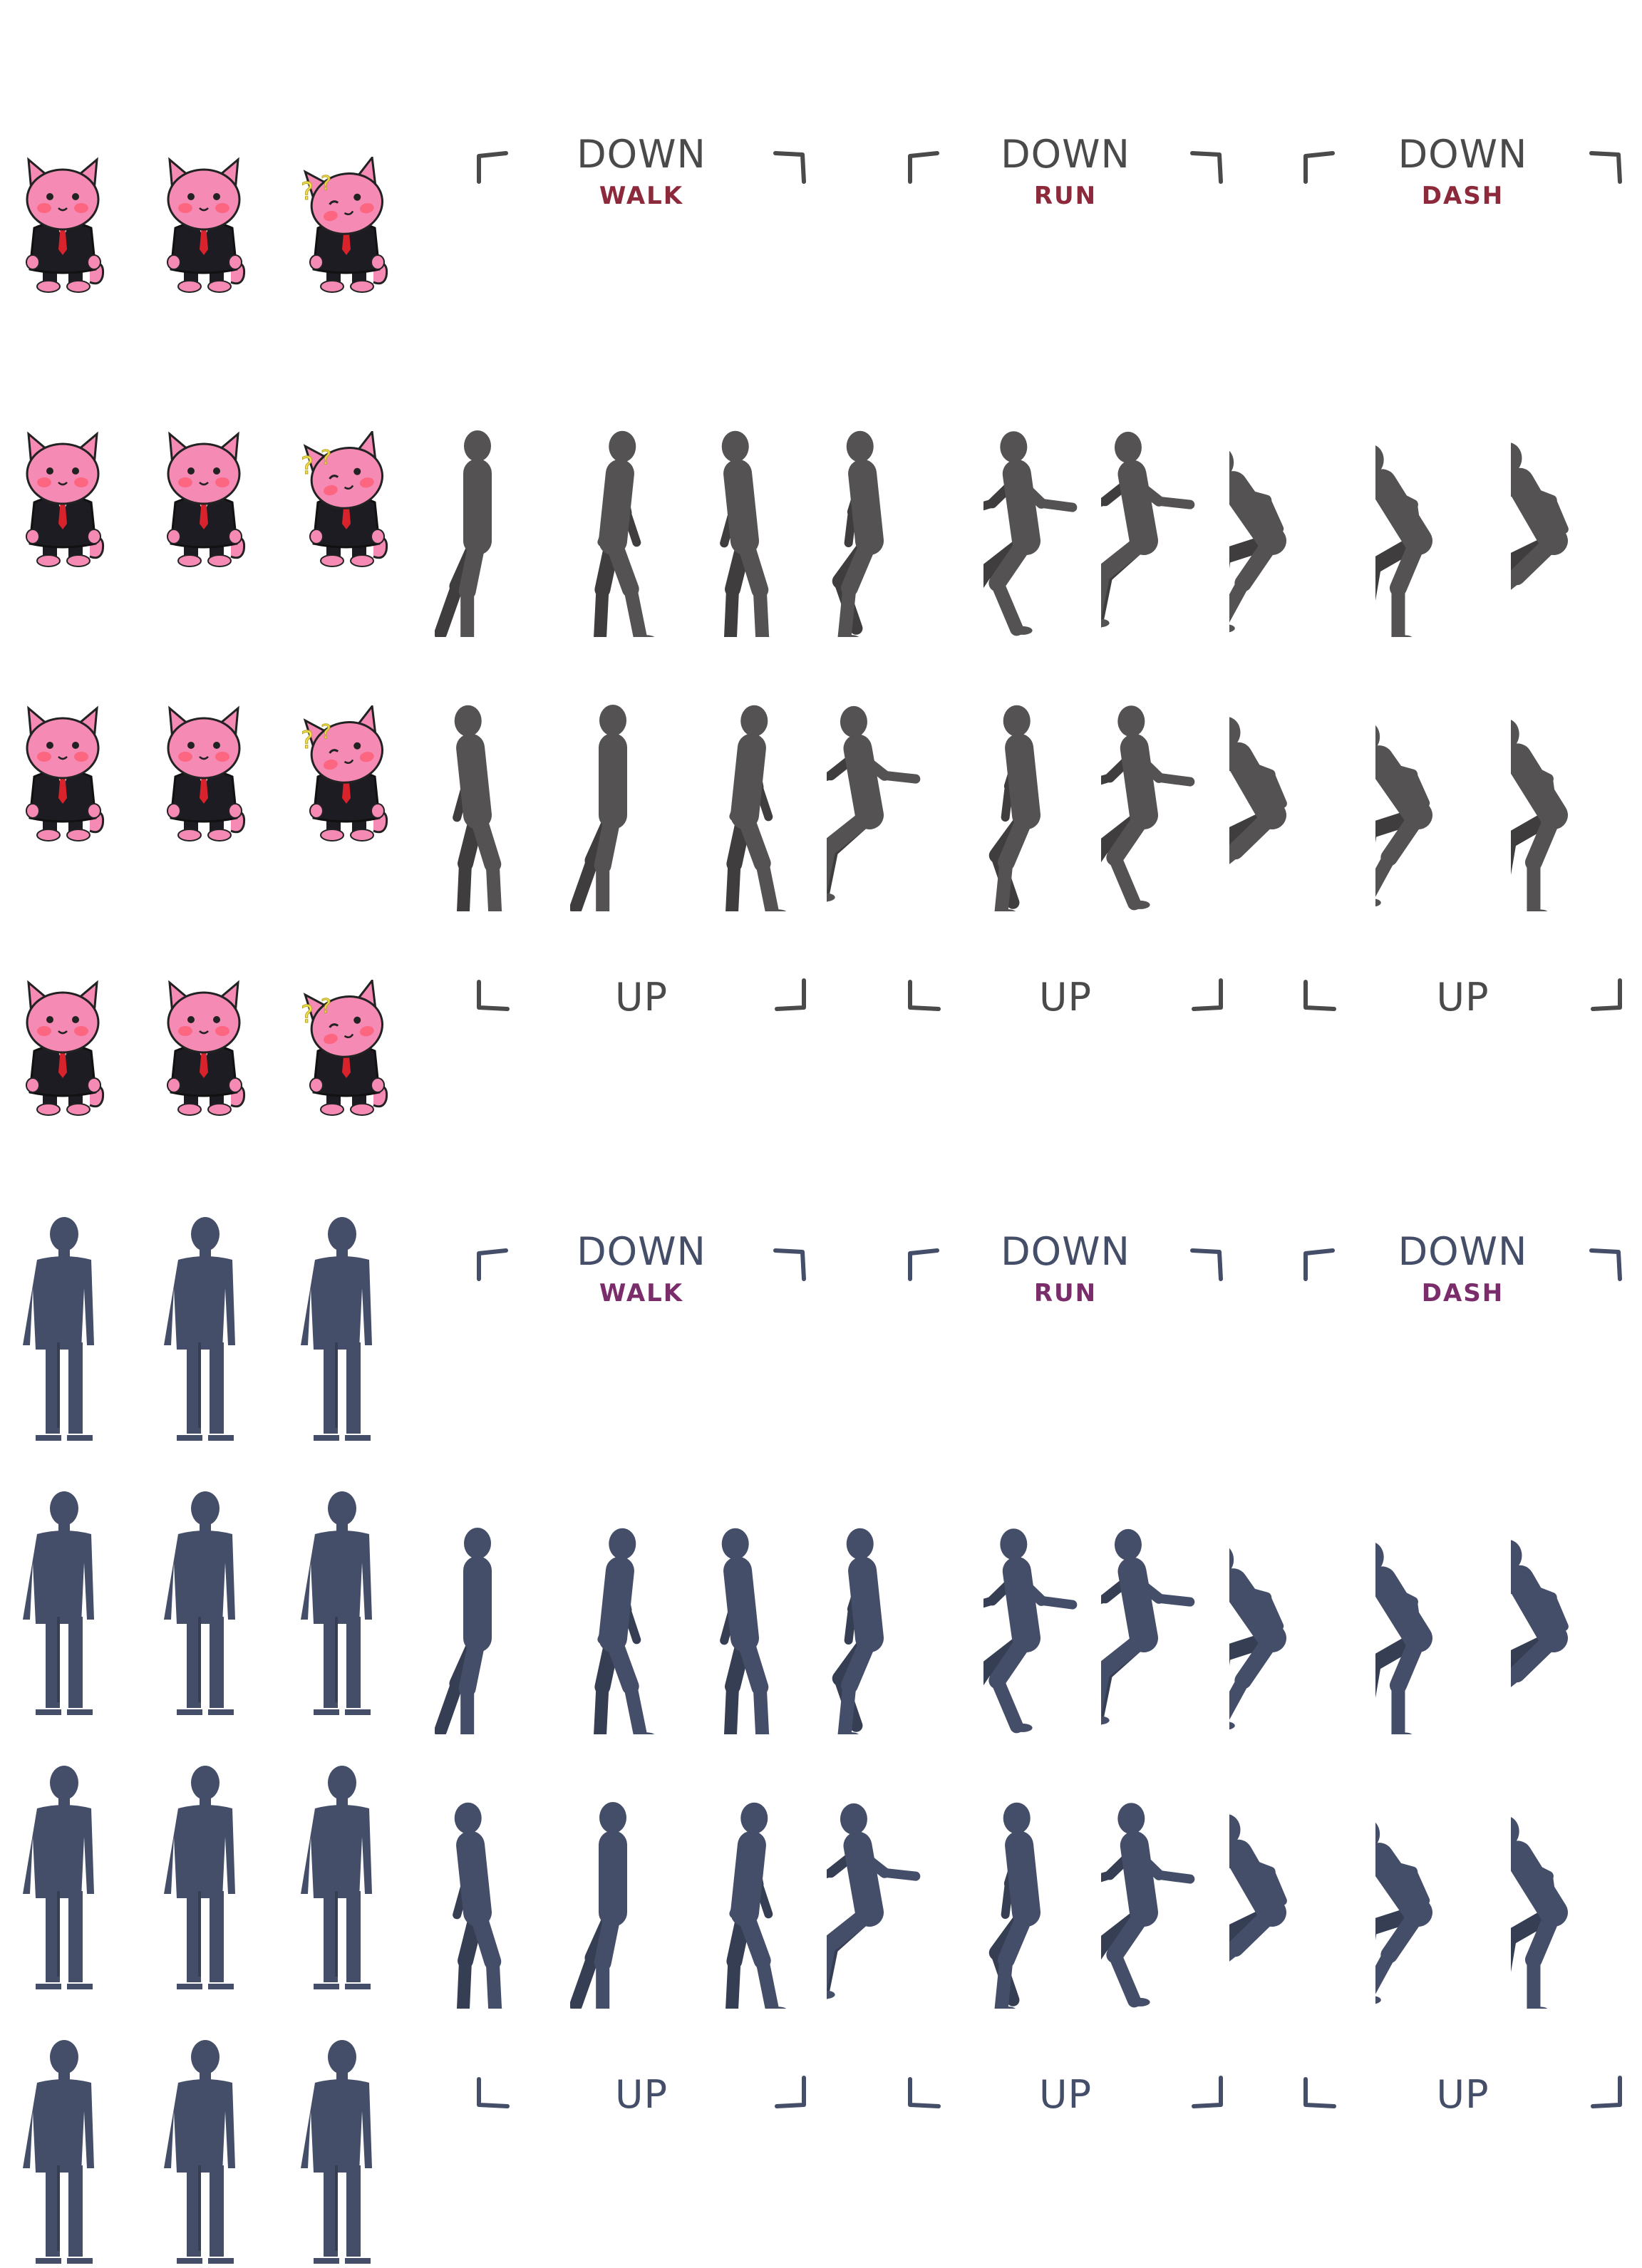  What do you see at coordinates (641, 1293) in the screenshot?
I see `mode-label: WALK` at bounding box center [641, 1293].